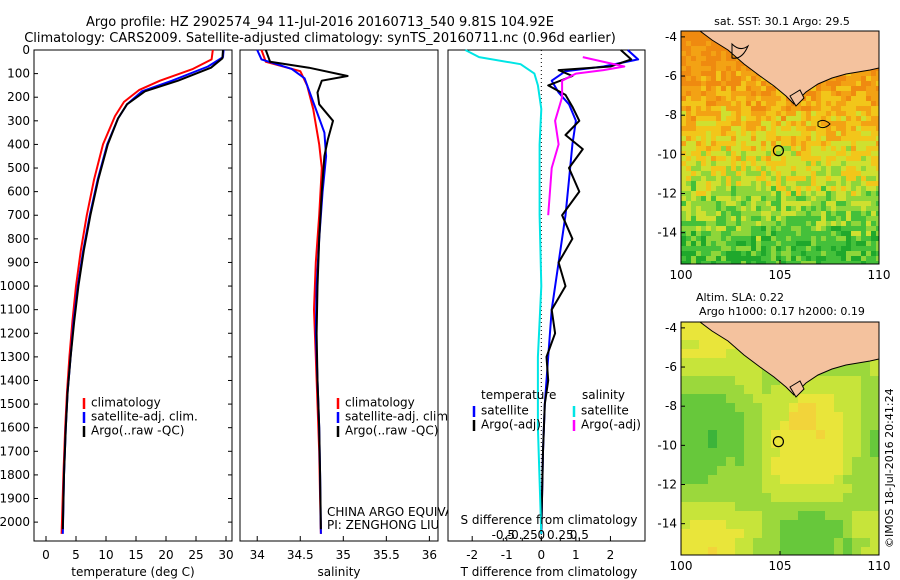 The width and height of the screenshot is (900, 580). Describe the element at coordinates (889, 468) in the screenshot. I see `footer-timestamp: ©IMOS 18-Jul-2016 20:41:24` at that location.